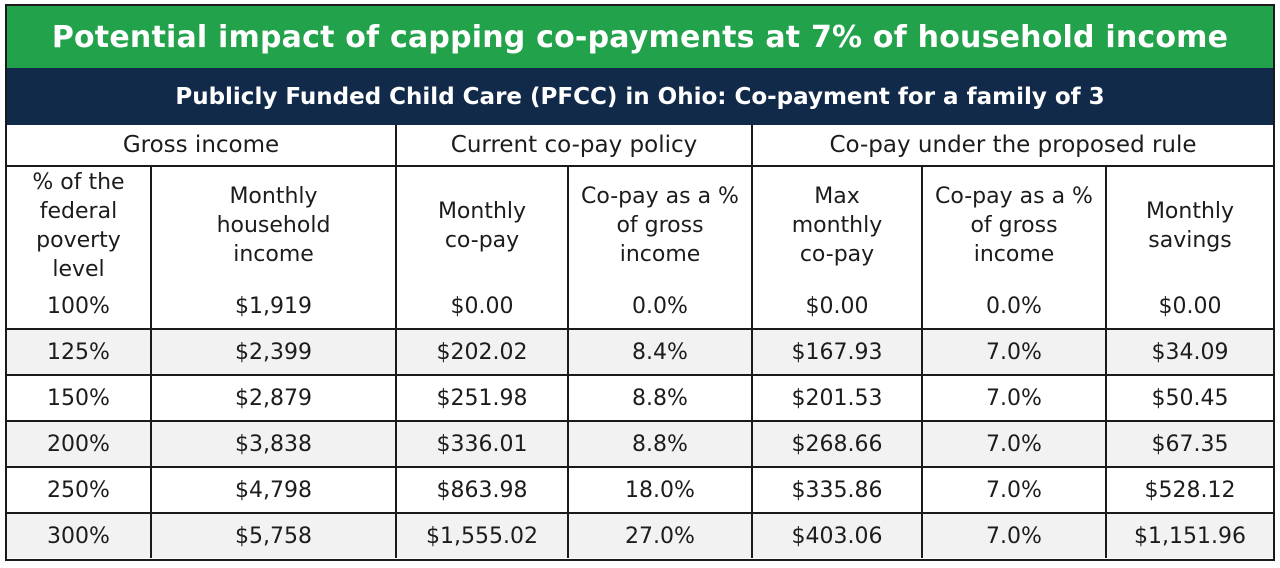 This screenshot has height=568, width=1280. I want to click on table-cell: $4,798, so click(273, 490).